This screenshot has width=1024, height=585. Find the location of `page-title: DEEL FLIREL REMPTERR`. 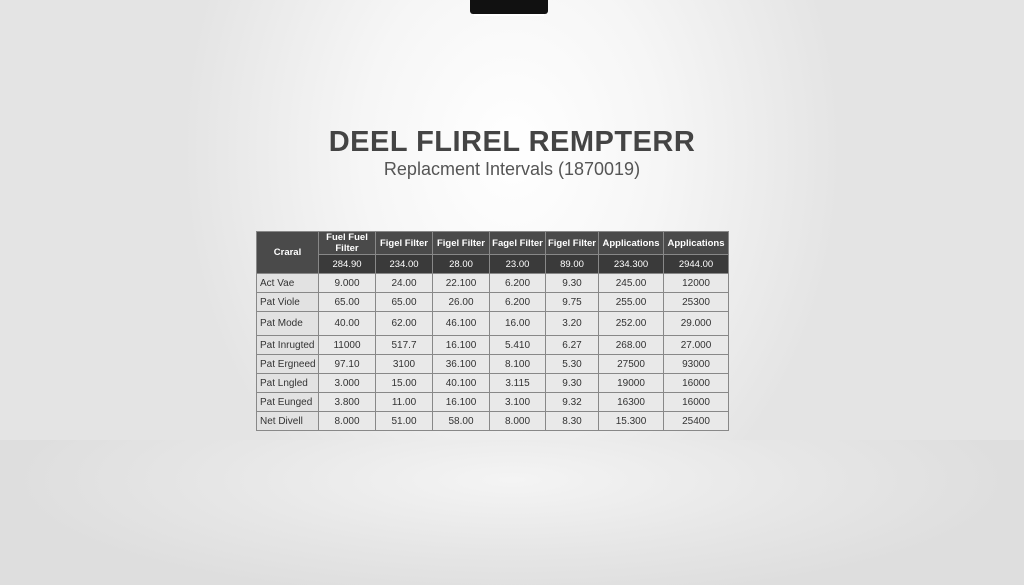

page-title: DEEL FLIREL REMPTERR is located at coordinates (512, 142).